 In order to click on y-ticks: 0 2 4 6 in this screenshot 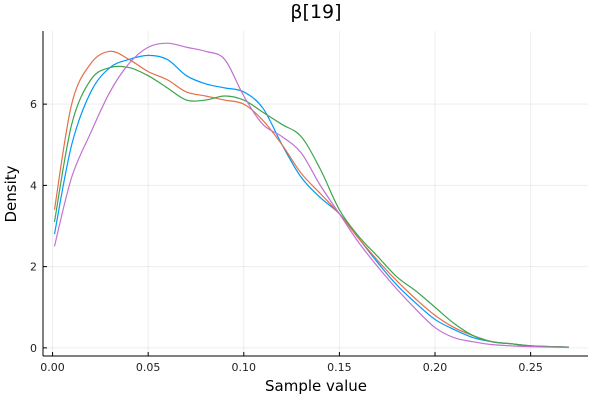, I will do `click(38, 226)`.